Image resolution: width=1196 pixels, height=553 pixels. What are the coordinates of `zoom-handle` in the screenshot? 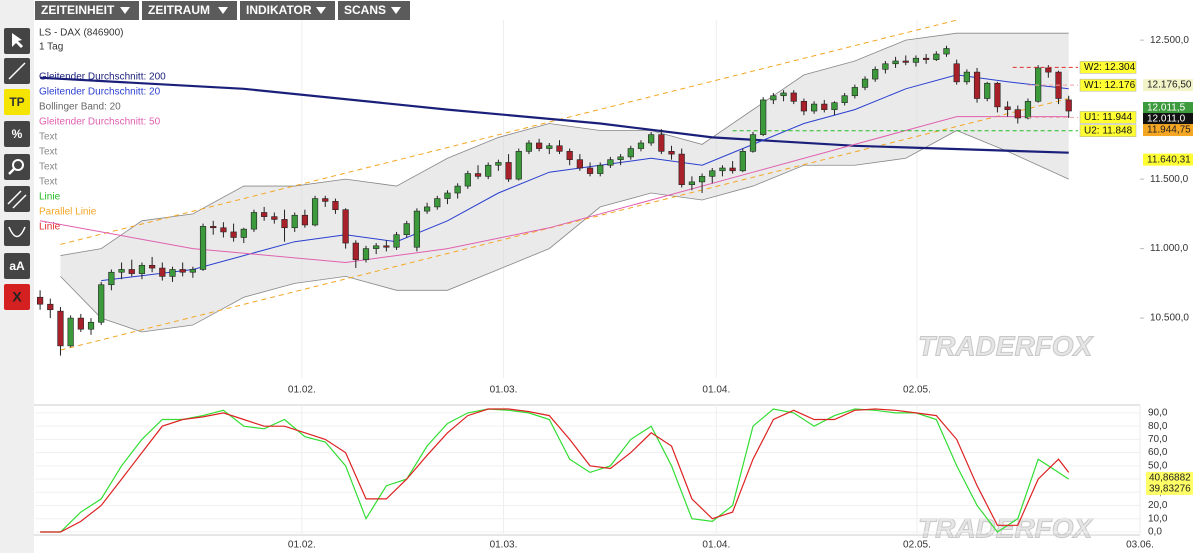 It's located at (11, 171).